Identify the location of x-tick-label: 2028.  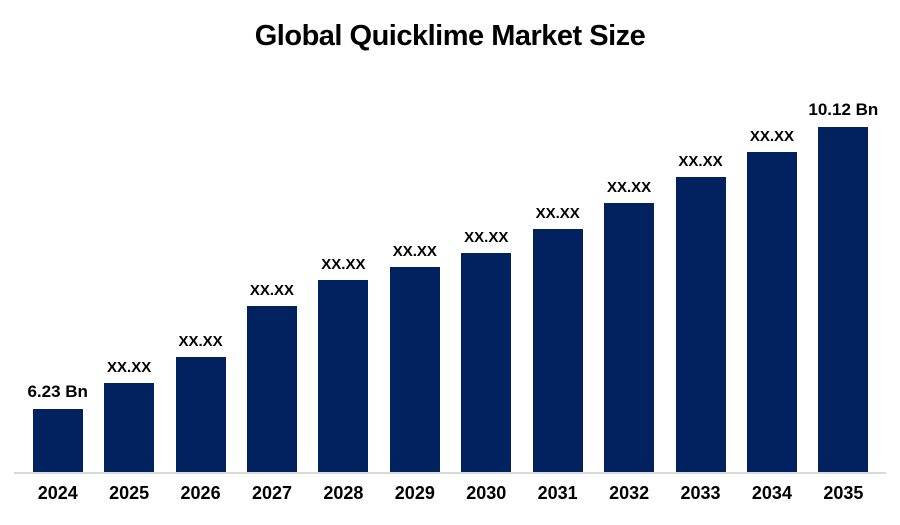
(343, 493).